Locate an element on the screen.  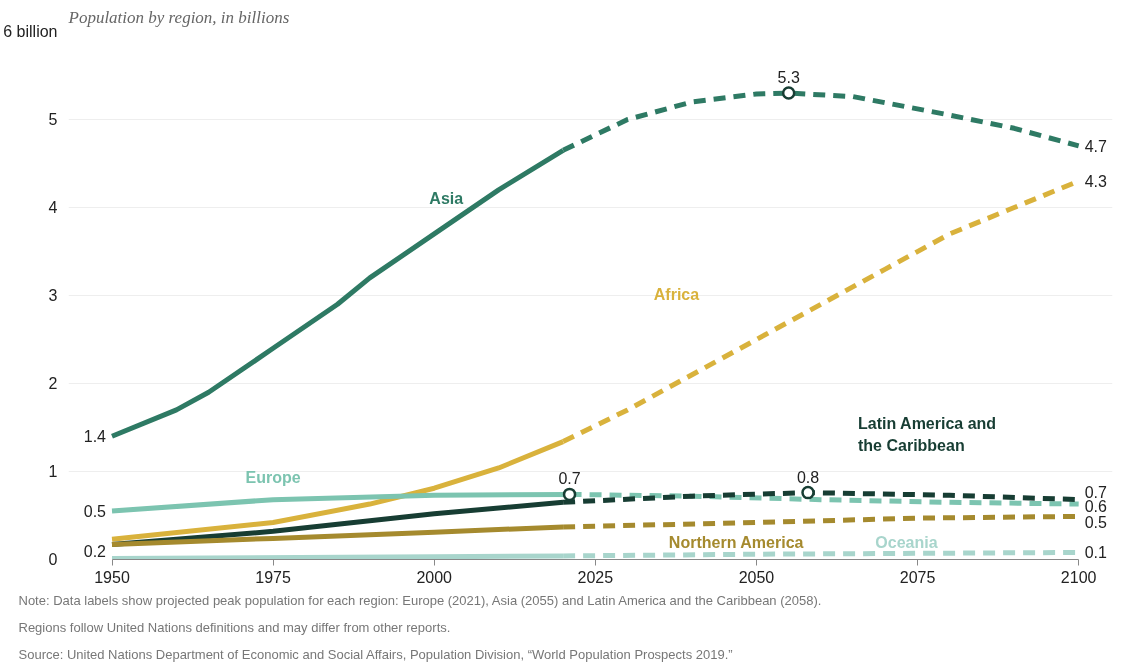
chart-title: Population by region, in billions is located at coordinates (178, 17).